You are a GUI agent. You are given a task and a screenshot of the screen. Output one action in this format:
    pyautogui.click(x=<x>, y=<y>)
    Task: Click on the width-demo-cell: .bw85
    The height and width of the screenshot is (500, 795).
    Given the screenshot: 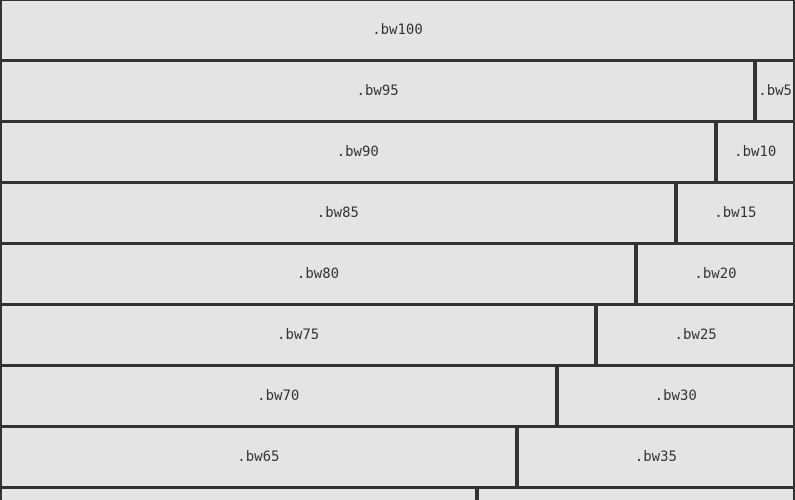 What is the action you would take?
    pyautogui.click(x=338, y=213)
    